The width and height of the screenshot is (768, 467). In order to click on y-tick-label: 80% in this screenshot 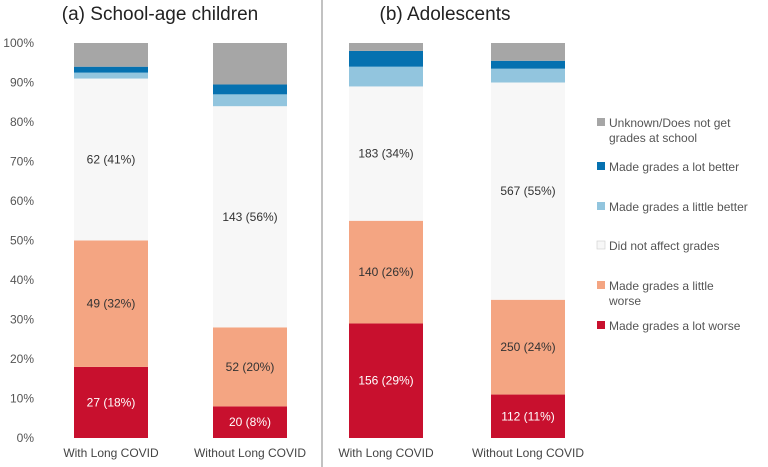, I will do `click(22, 122)`.